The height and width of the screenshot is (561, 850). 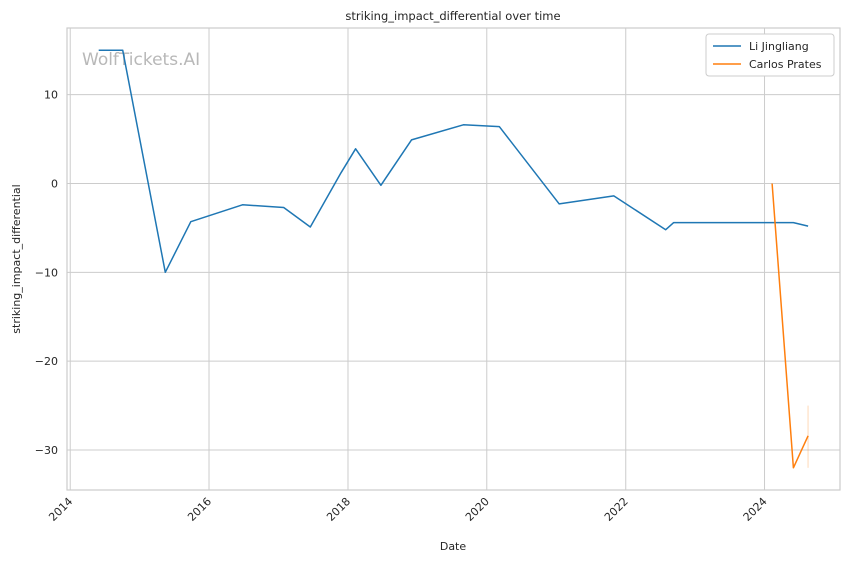 What do you see at coordinates (452, 16) in the screenshot?
I see `chart-title: striking_impact_differential over time` at bounding box center [452, 16].